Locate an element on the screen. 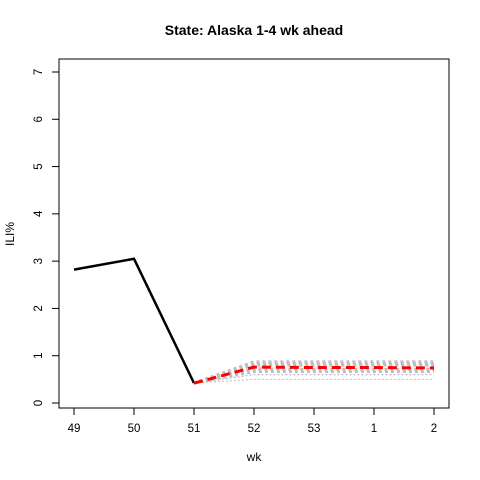 Image resolution: width=480 pixels, height=480 pixels. x-tick-label: 51 is located at coordinates (194, 429).